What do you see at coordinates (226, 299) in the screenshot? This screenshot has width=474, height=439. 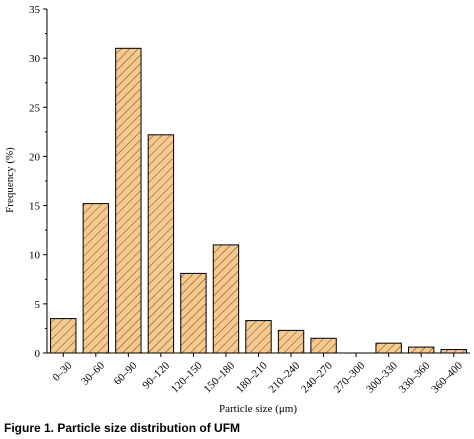 I see `bar-150–180` at bounding box center [226, 299].